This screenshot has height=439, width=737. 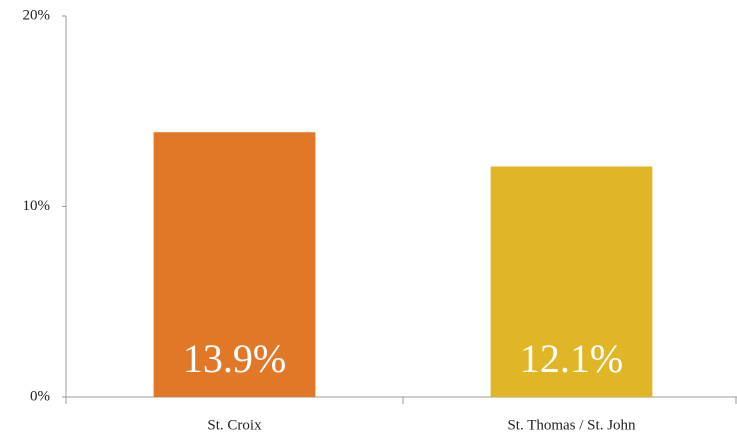 What do you see at coordinates (234, 425) in the screenshot?
I see `x-tick-label: St. Croix` at bounding box center [234, 425].